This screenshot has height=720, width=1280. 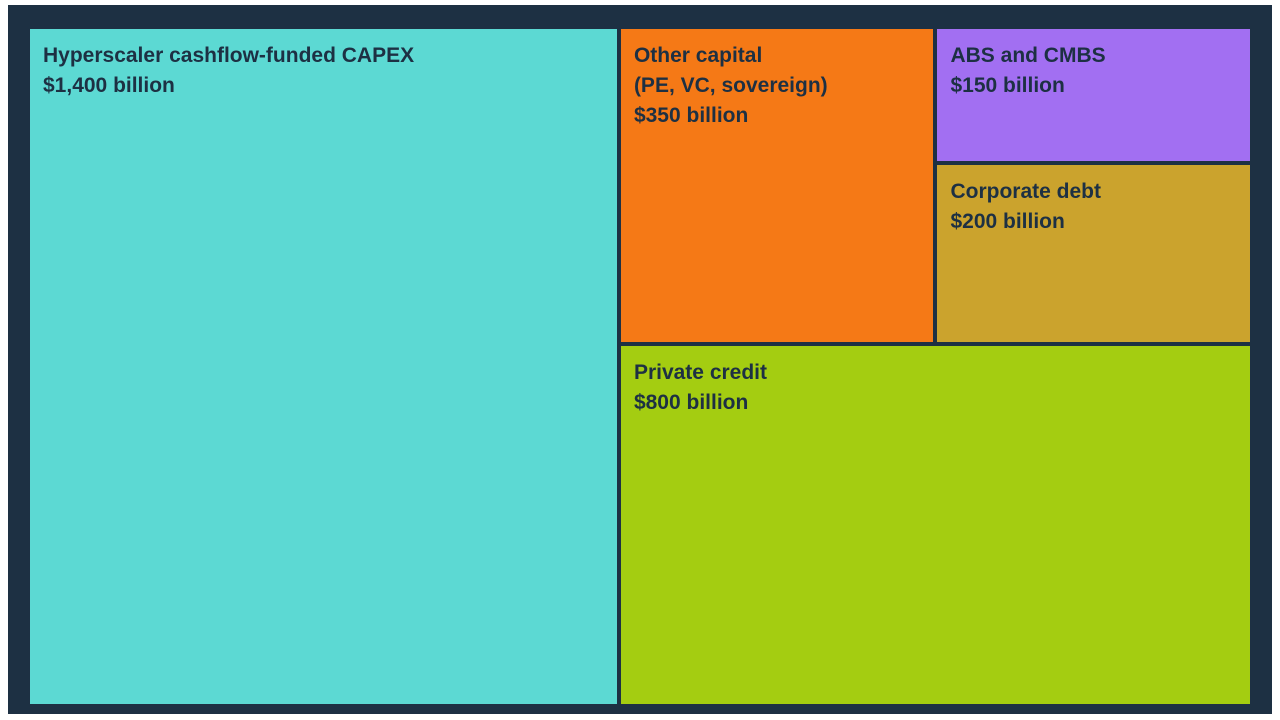 I want to click on cell-title: Corporate debt, so click(x=1025, y=191).